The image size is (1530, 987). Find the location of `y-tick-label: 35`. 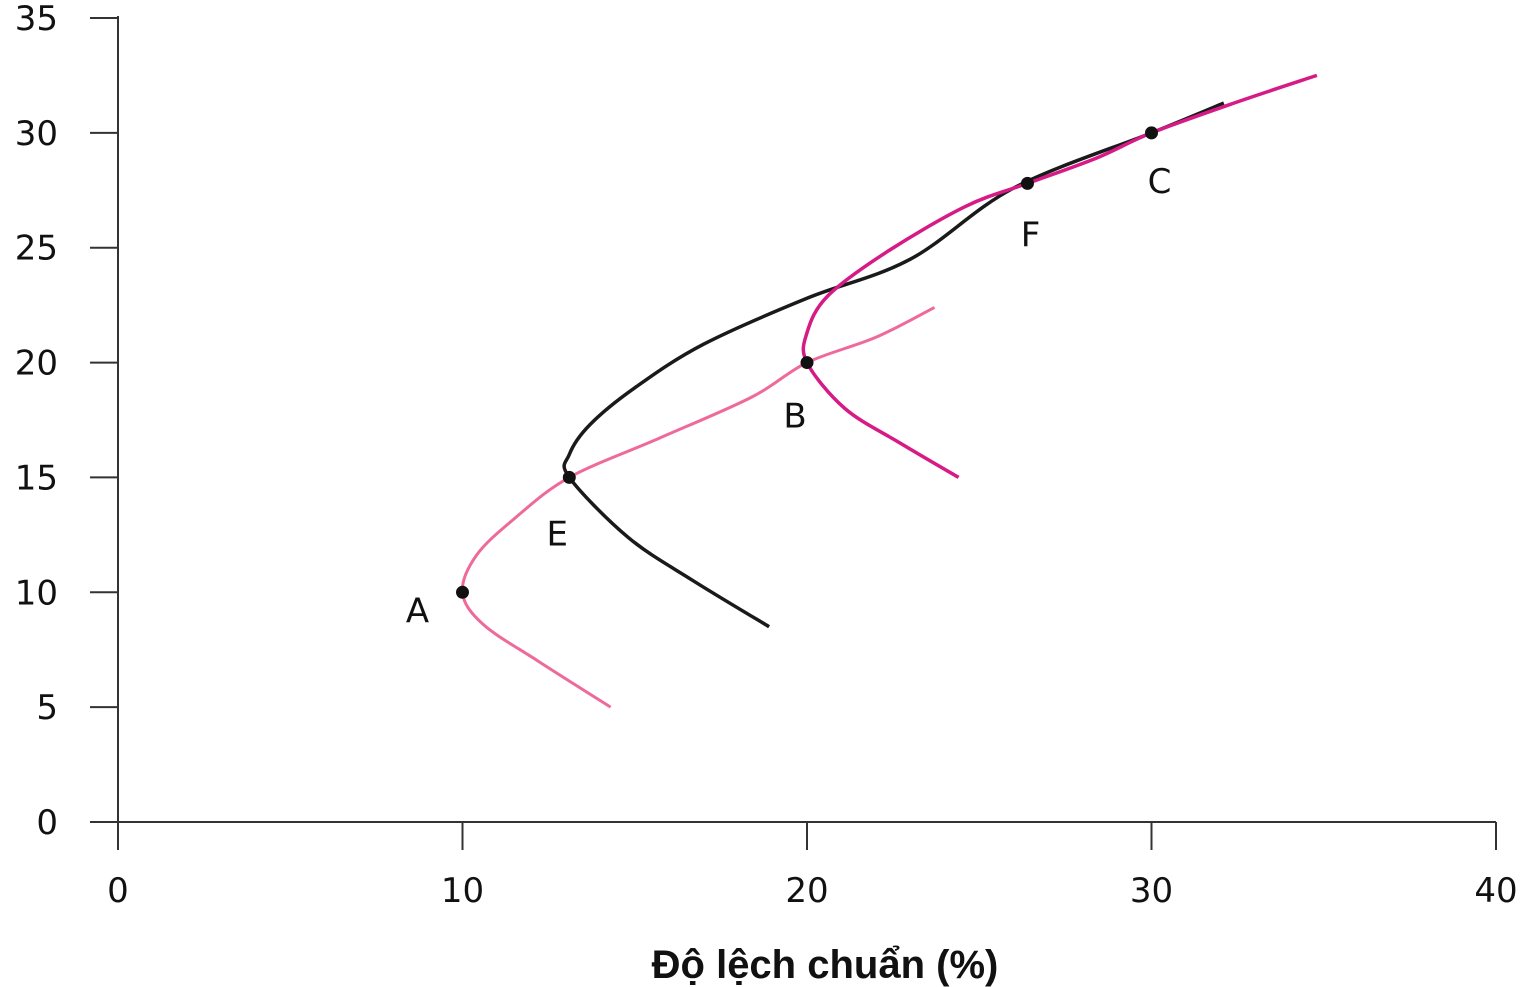

y-tick-label: 35 is located at coordinates (36, 19).